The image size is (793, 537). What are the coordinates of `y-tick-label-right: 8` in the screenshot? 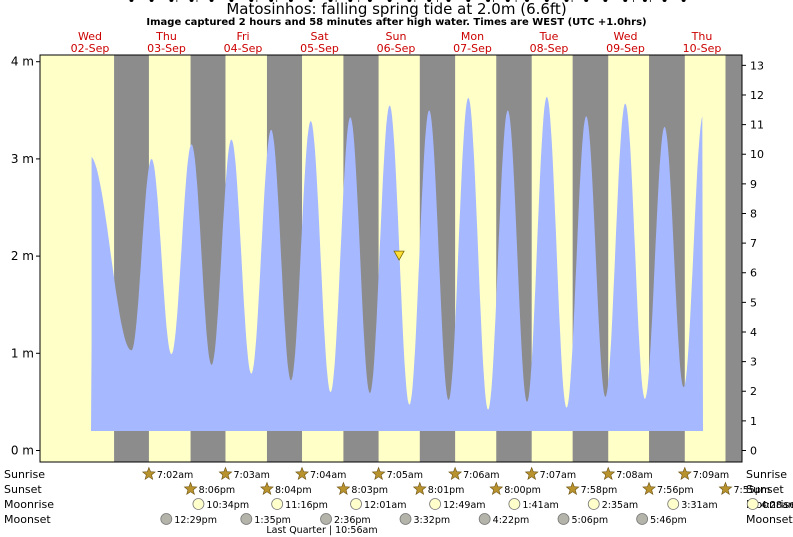 It's located at (753, 213).